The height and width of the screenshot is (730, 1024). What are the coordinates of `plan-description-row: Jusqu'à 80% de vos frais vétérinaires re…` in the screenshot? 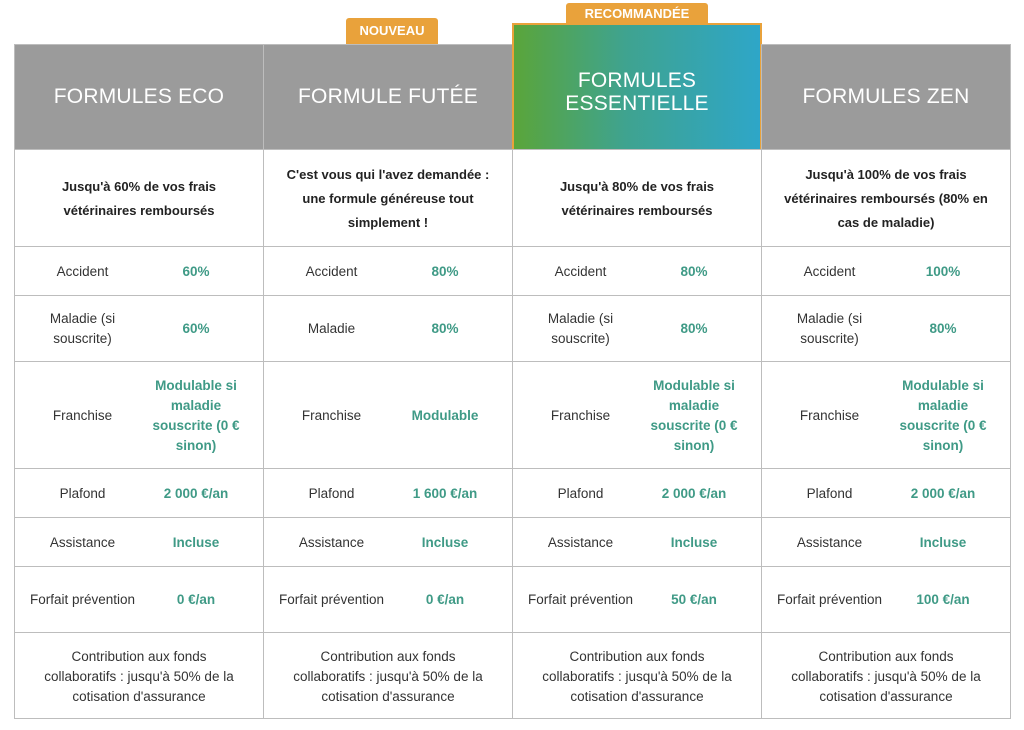 It's located at (637, 198).